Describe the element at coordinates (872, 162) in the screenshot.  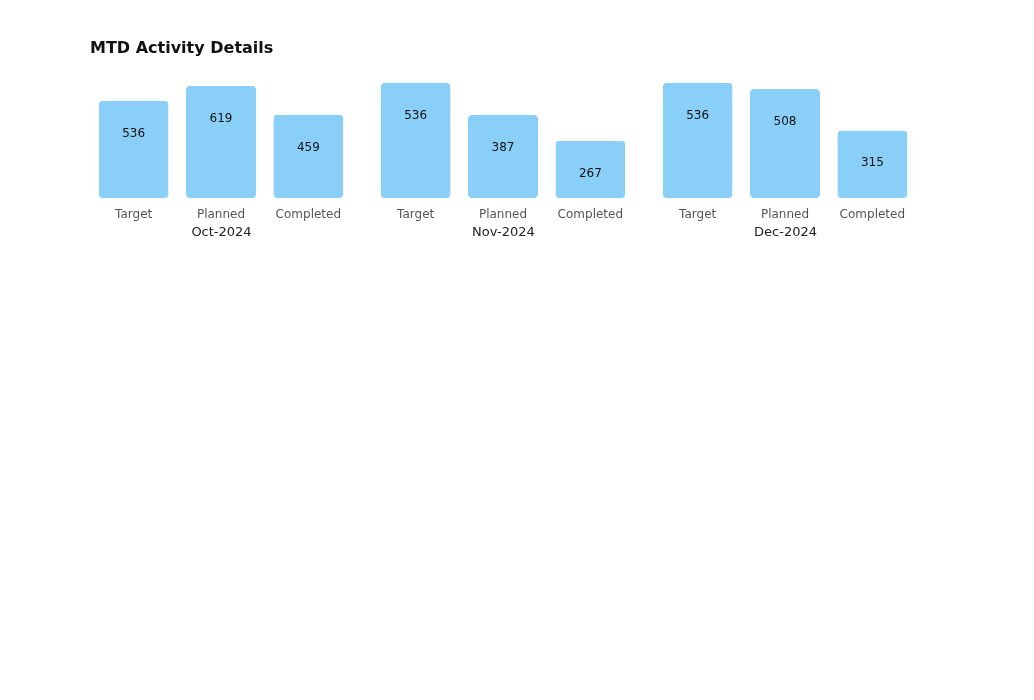
I see `data-label: 315` at that location.